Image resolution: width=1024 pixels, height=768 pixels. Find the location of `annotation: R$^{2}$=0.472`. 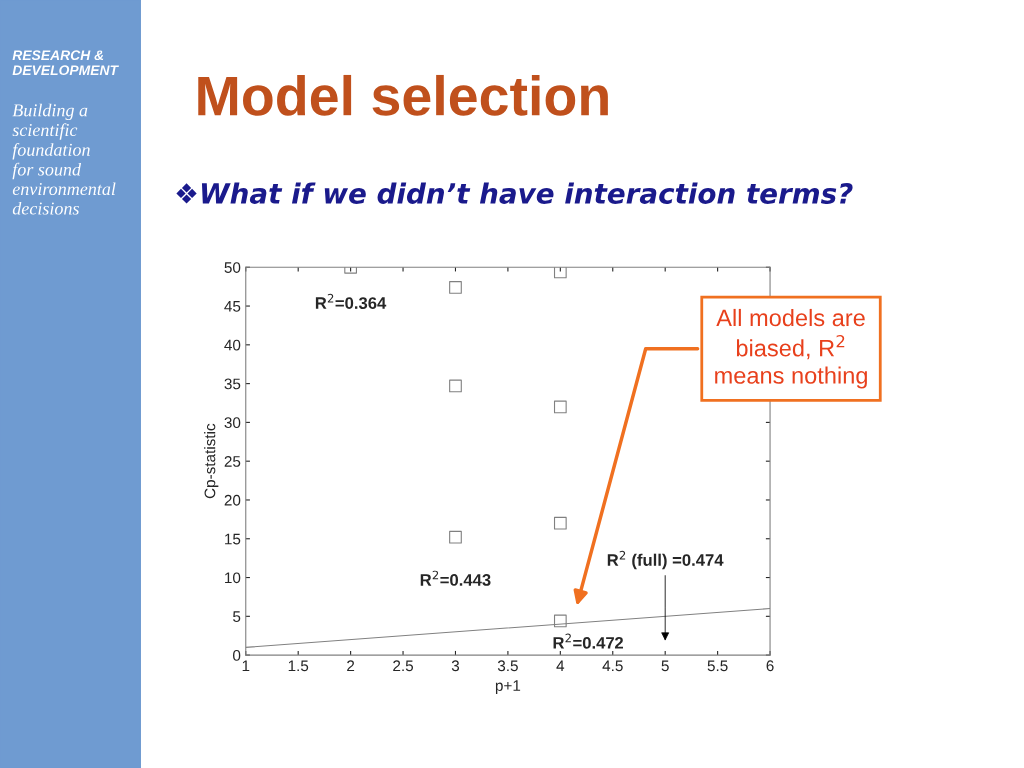

annotation: R$^{2}$=0.472 is located at coordinates (588, 641).